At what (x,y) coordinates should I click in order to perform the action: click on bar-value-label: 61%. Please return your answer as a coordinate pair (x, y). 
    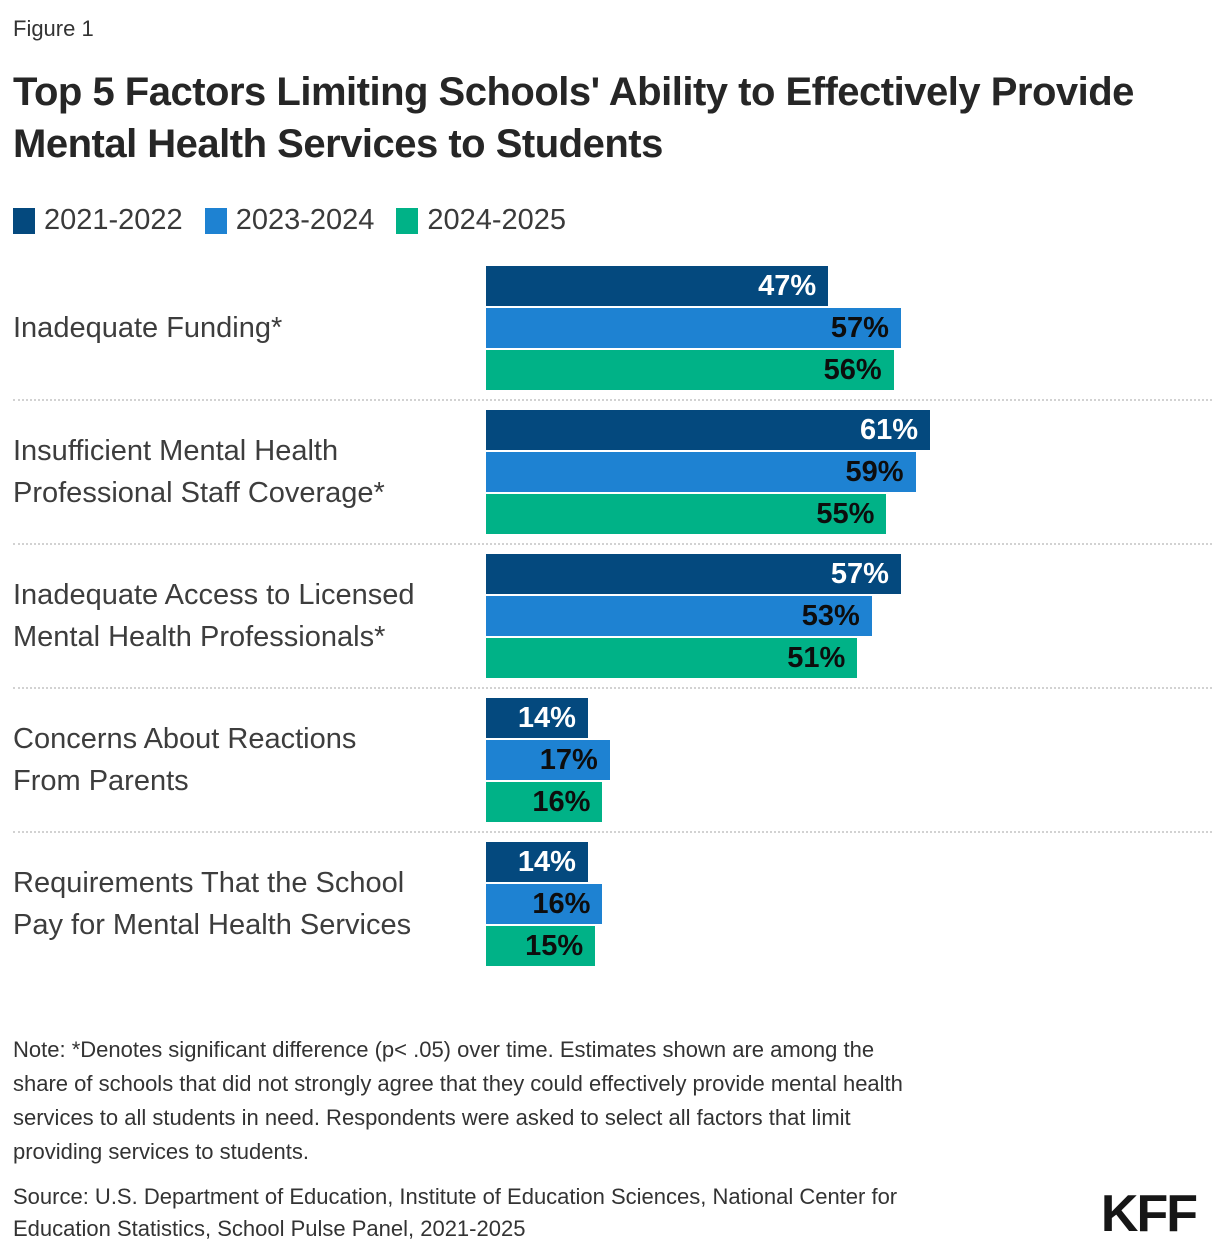
    Looking at the image, I should click on (889, 429).